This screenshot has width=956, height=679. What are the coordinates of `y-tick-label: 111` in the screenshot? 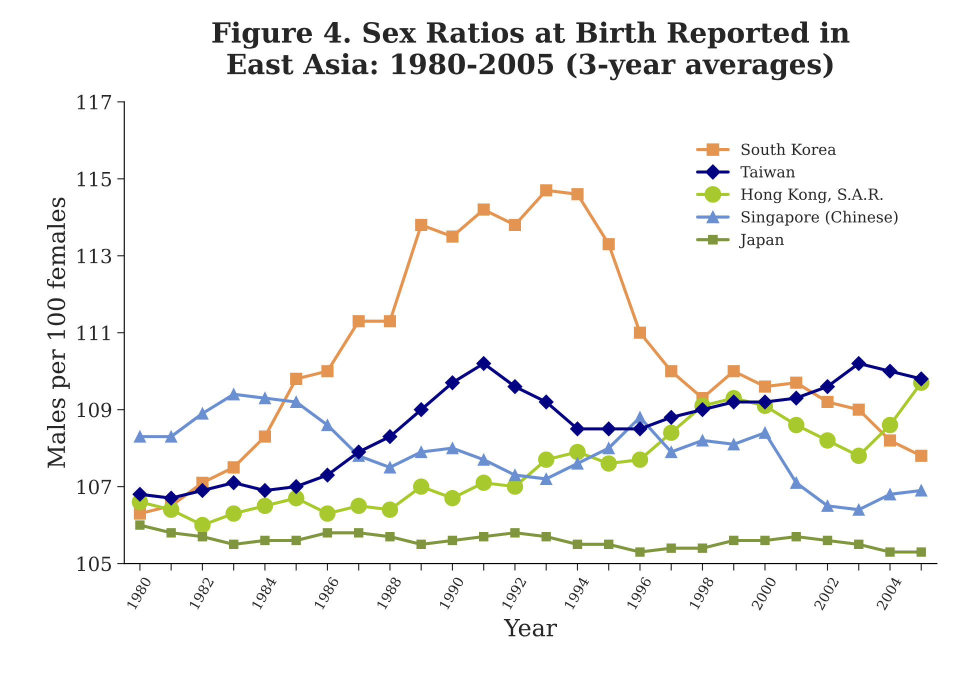 It's located at (94, 333).